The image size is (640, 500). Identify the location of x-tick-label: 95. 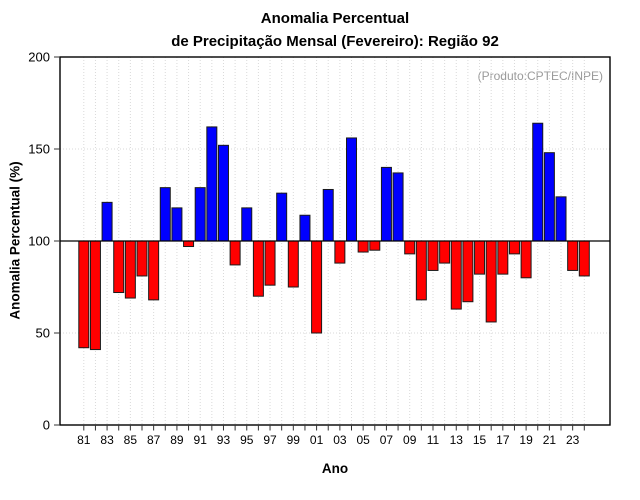
(247, 440).